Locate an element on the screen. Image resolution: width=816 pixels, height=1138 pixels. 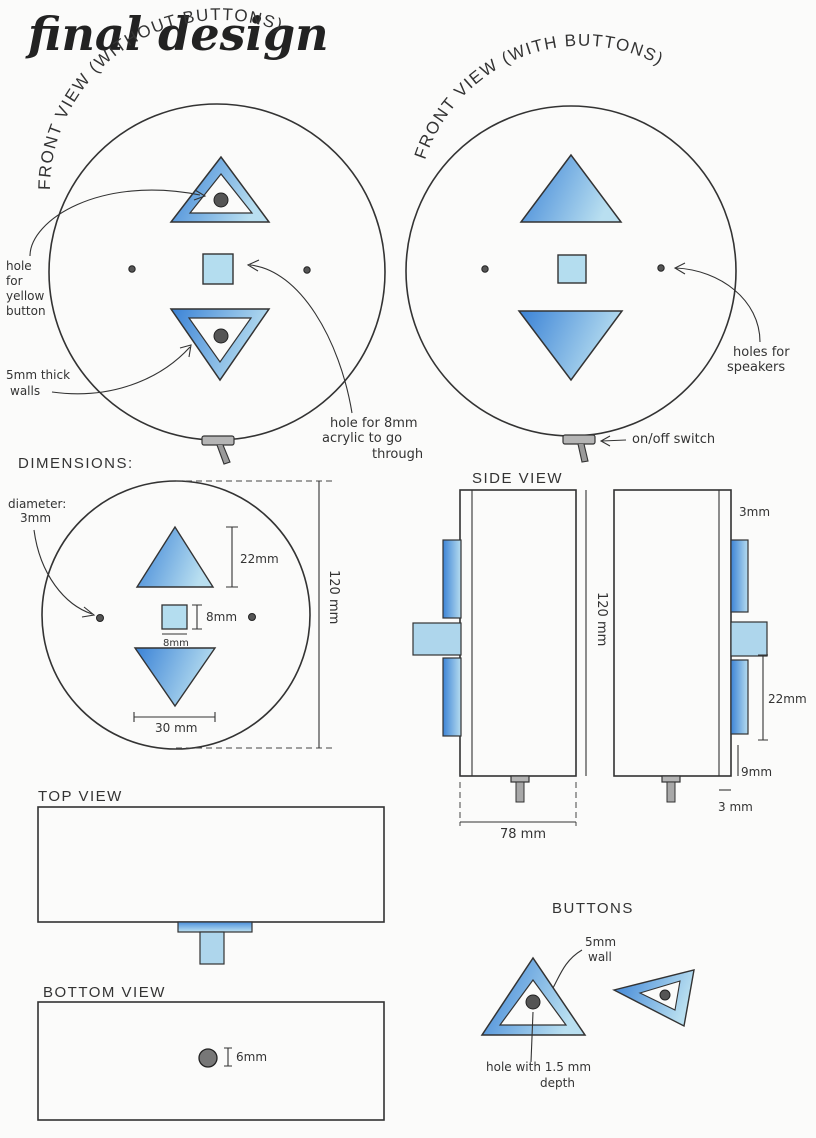
side-left-switch-base is located at coordinates (520, 779).